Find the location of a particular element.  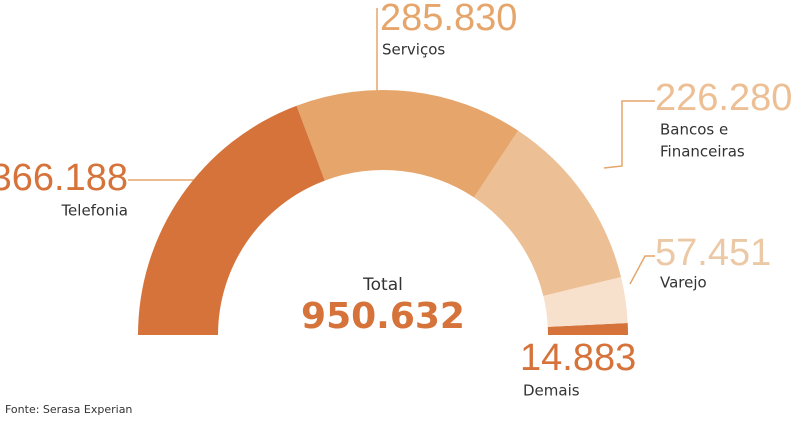

value-label: 285.830 is located at coordinates (448, 19).